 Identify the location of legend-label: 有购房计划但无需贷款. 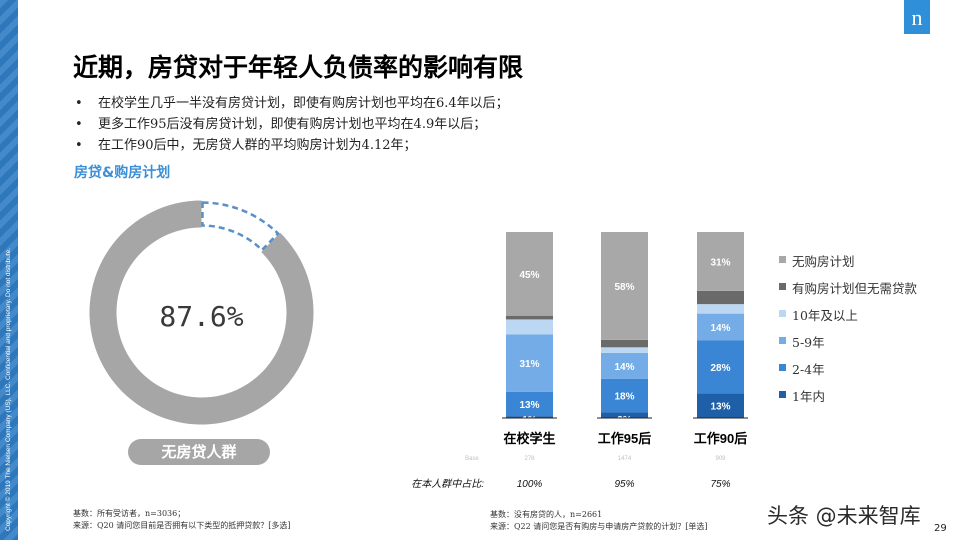
(855, 288).